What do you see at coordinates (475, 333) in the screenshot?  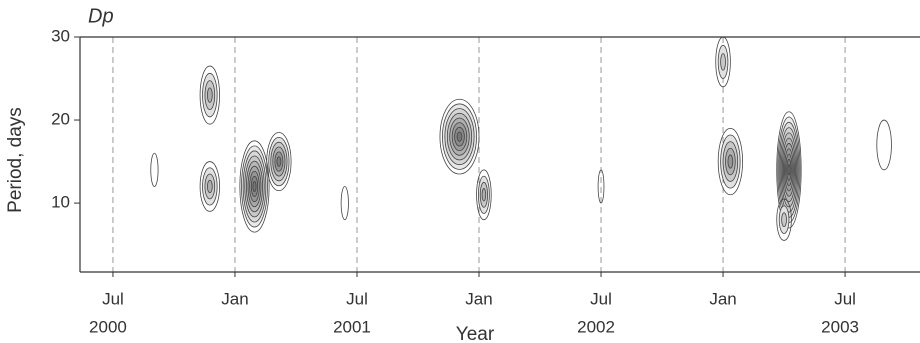 I see `x-axis-title: Year` at bounding box center [475, 333].